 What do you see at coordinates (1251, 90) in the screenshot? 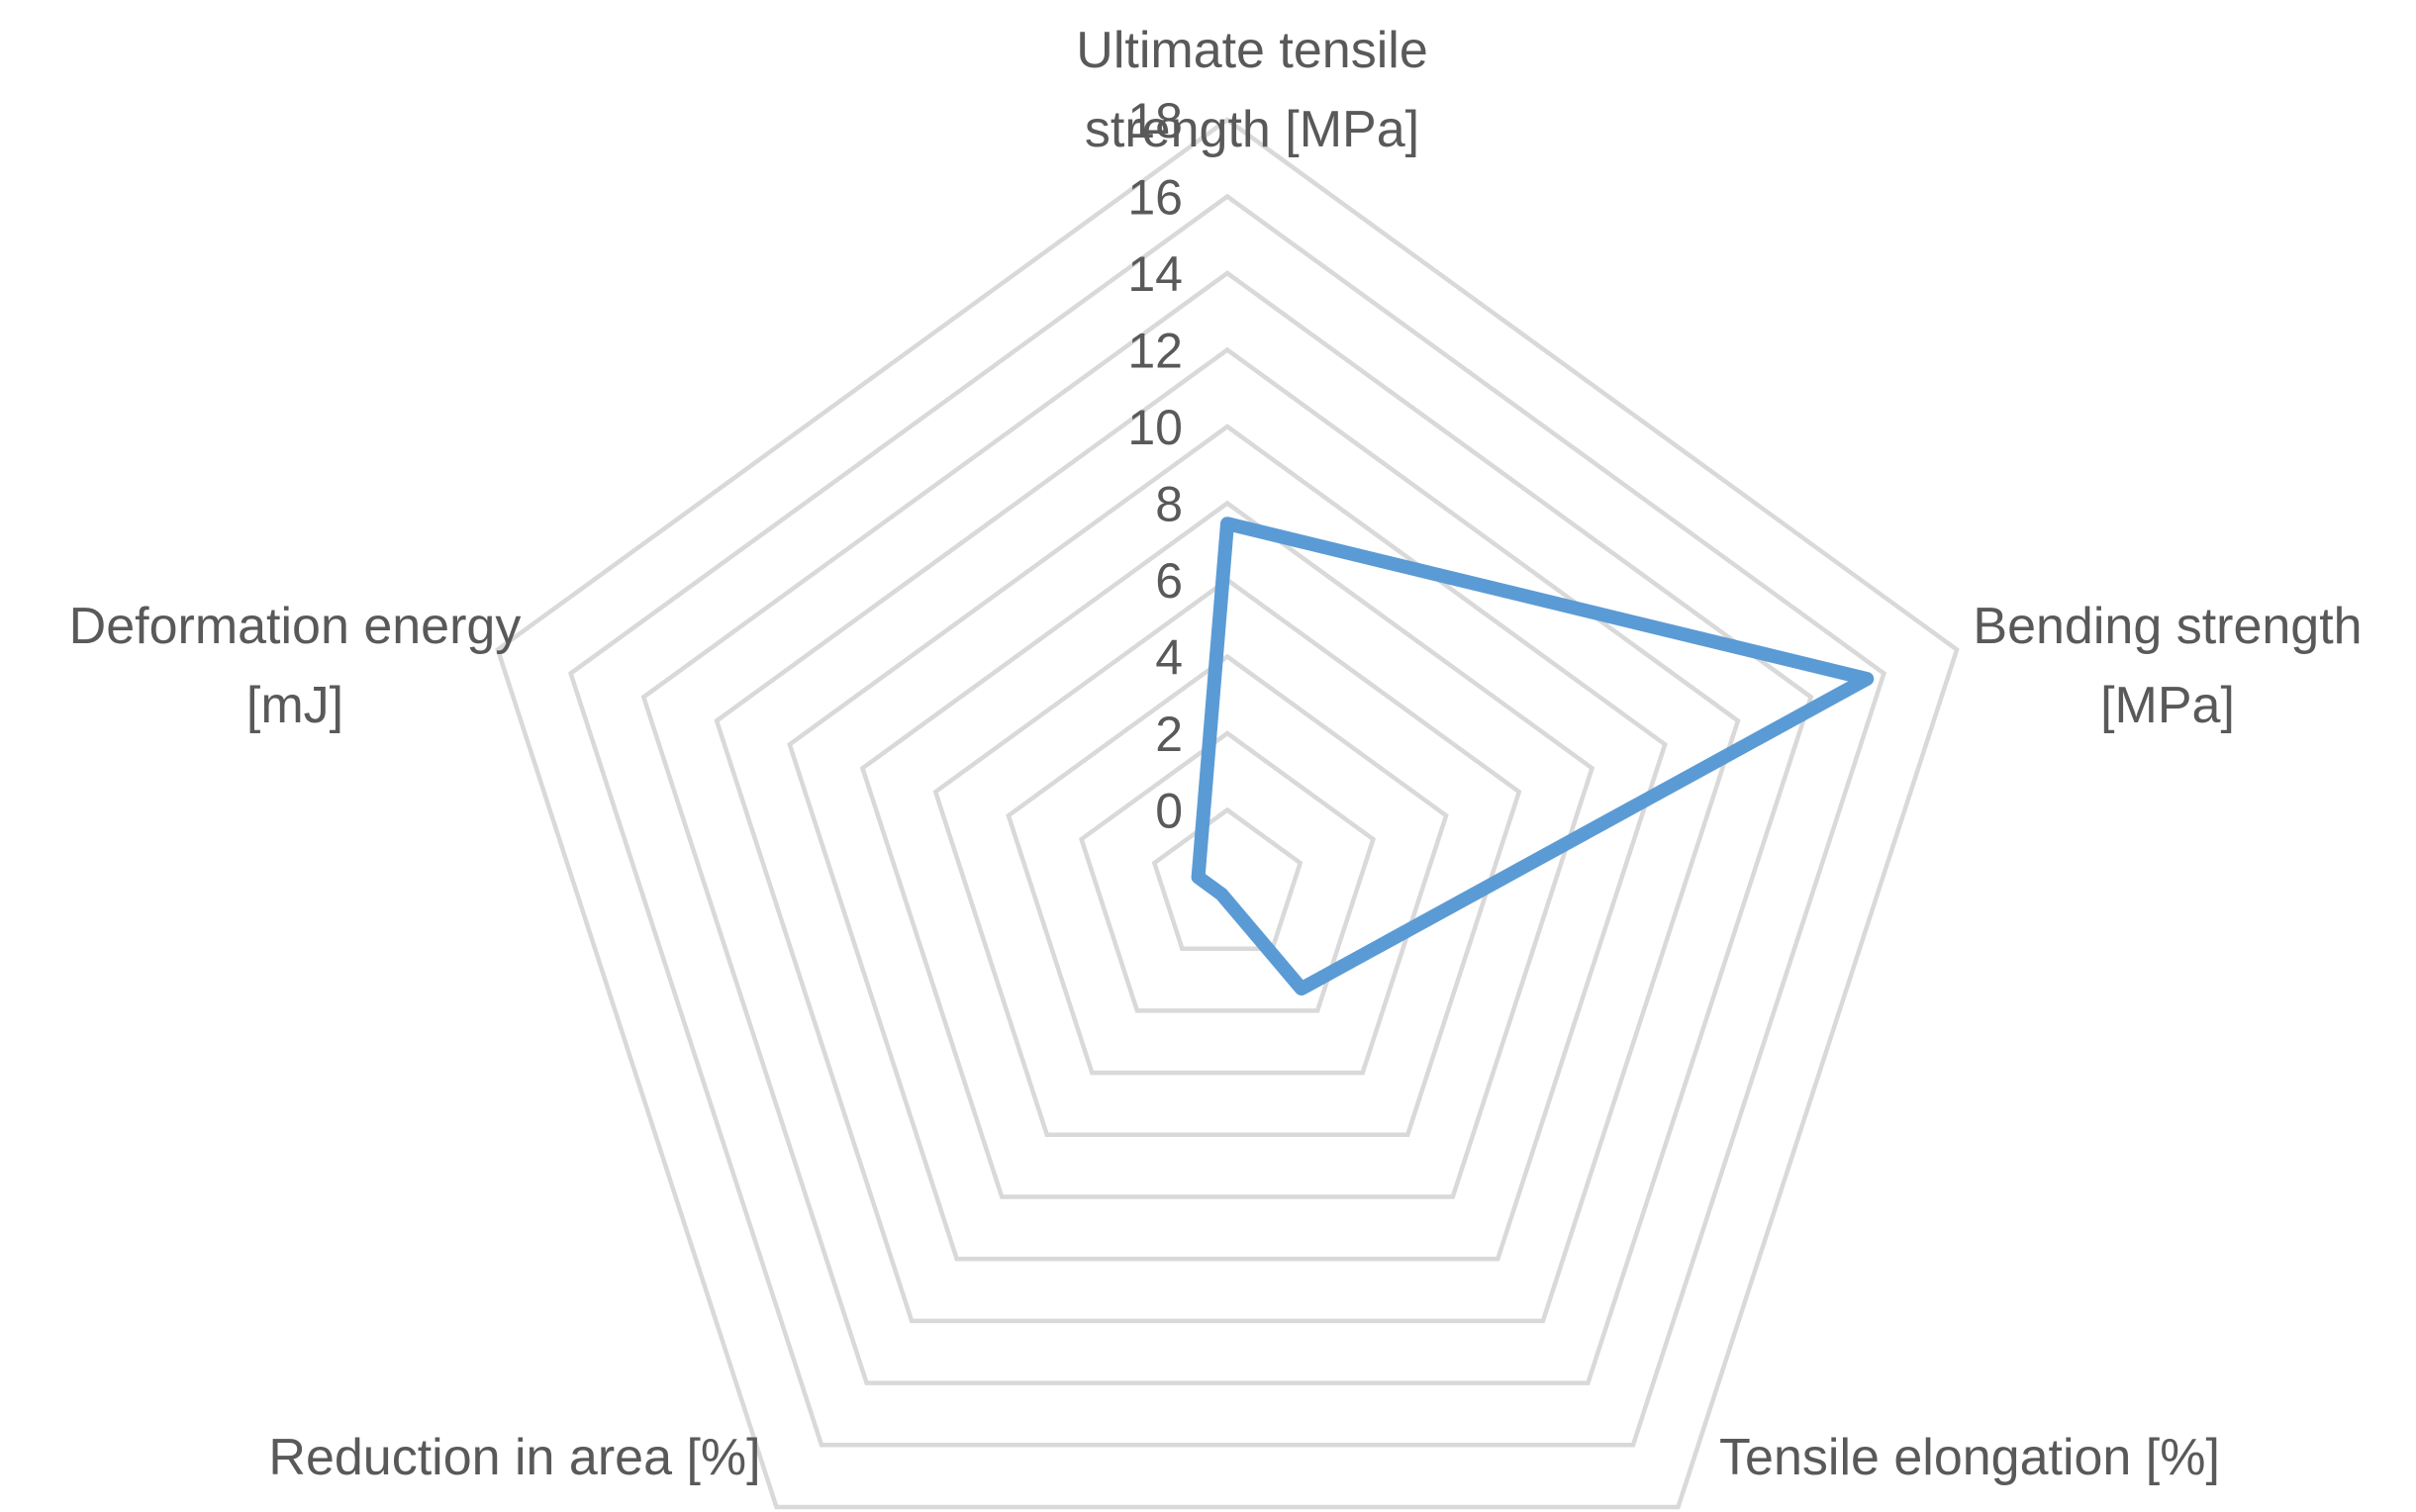
I see `axis-label: Ultimate tensile strength [MPa]` at bounding box center [1251, 90].